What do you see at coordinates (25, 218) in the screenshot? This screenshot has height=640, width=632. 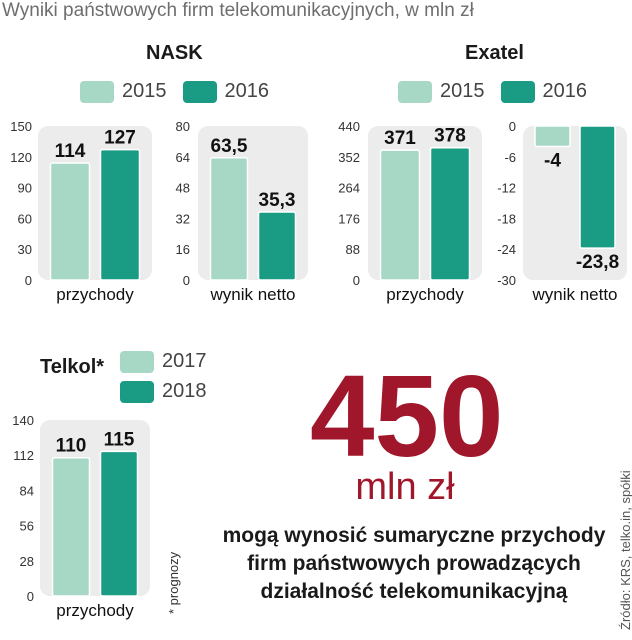 I see `y-tick-label: 60` at bounding box center [25, 218].